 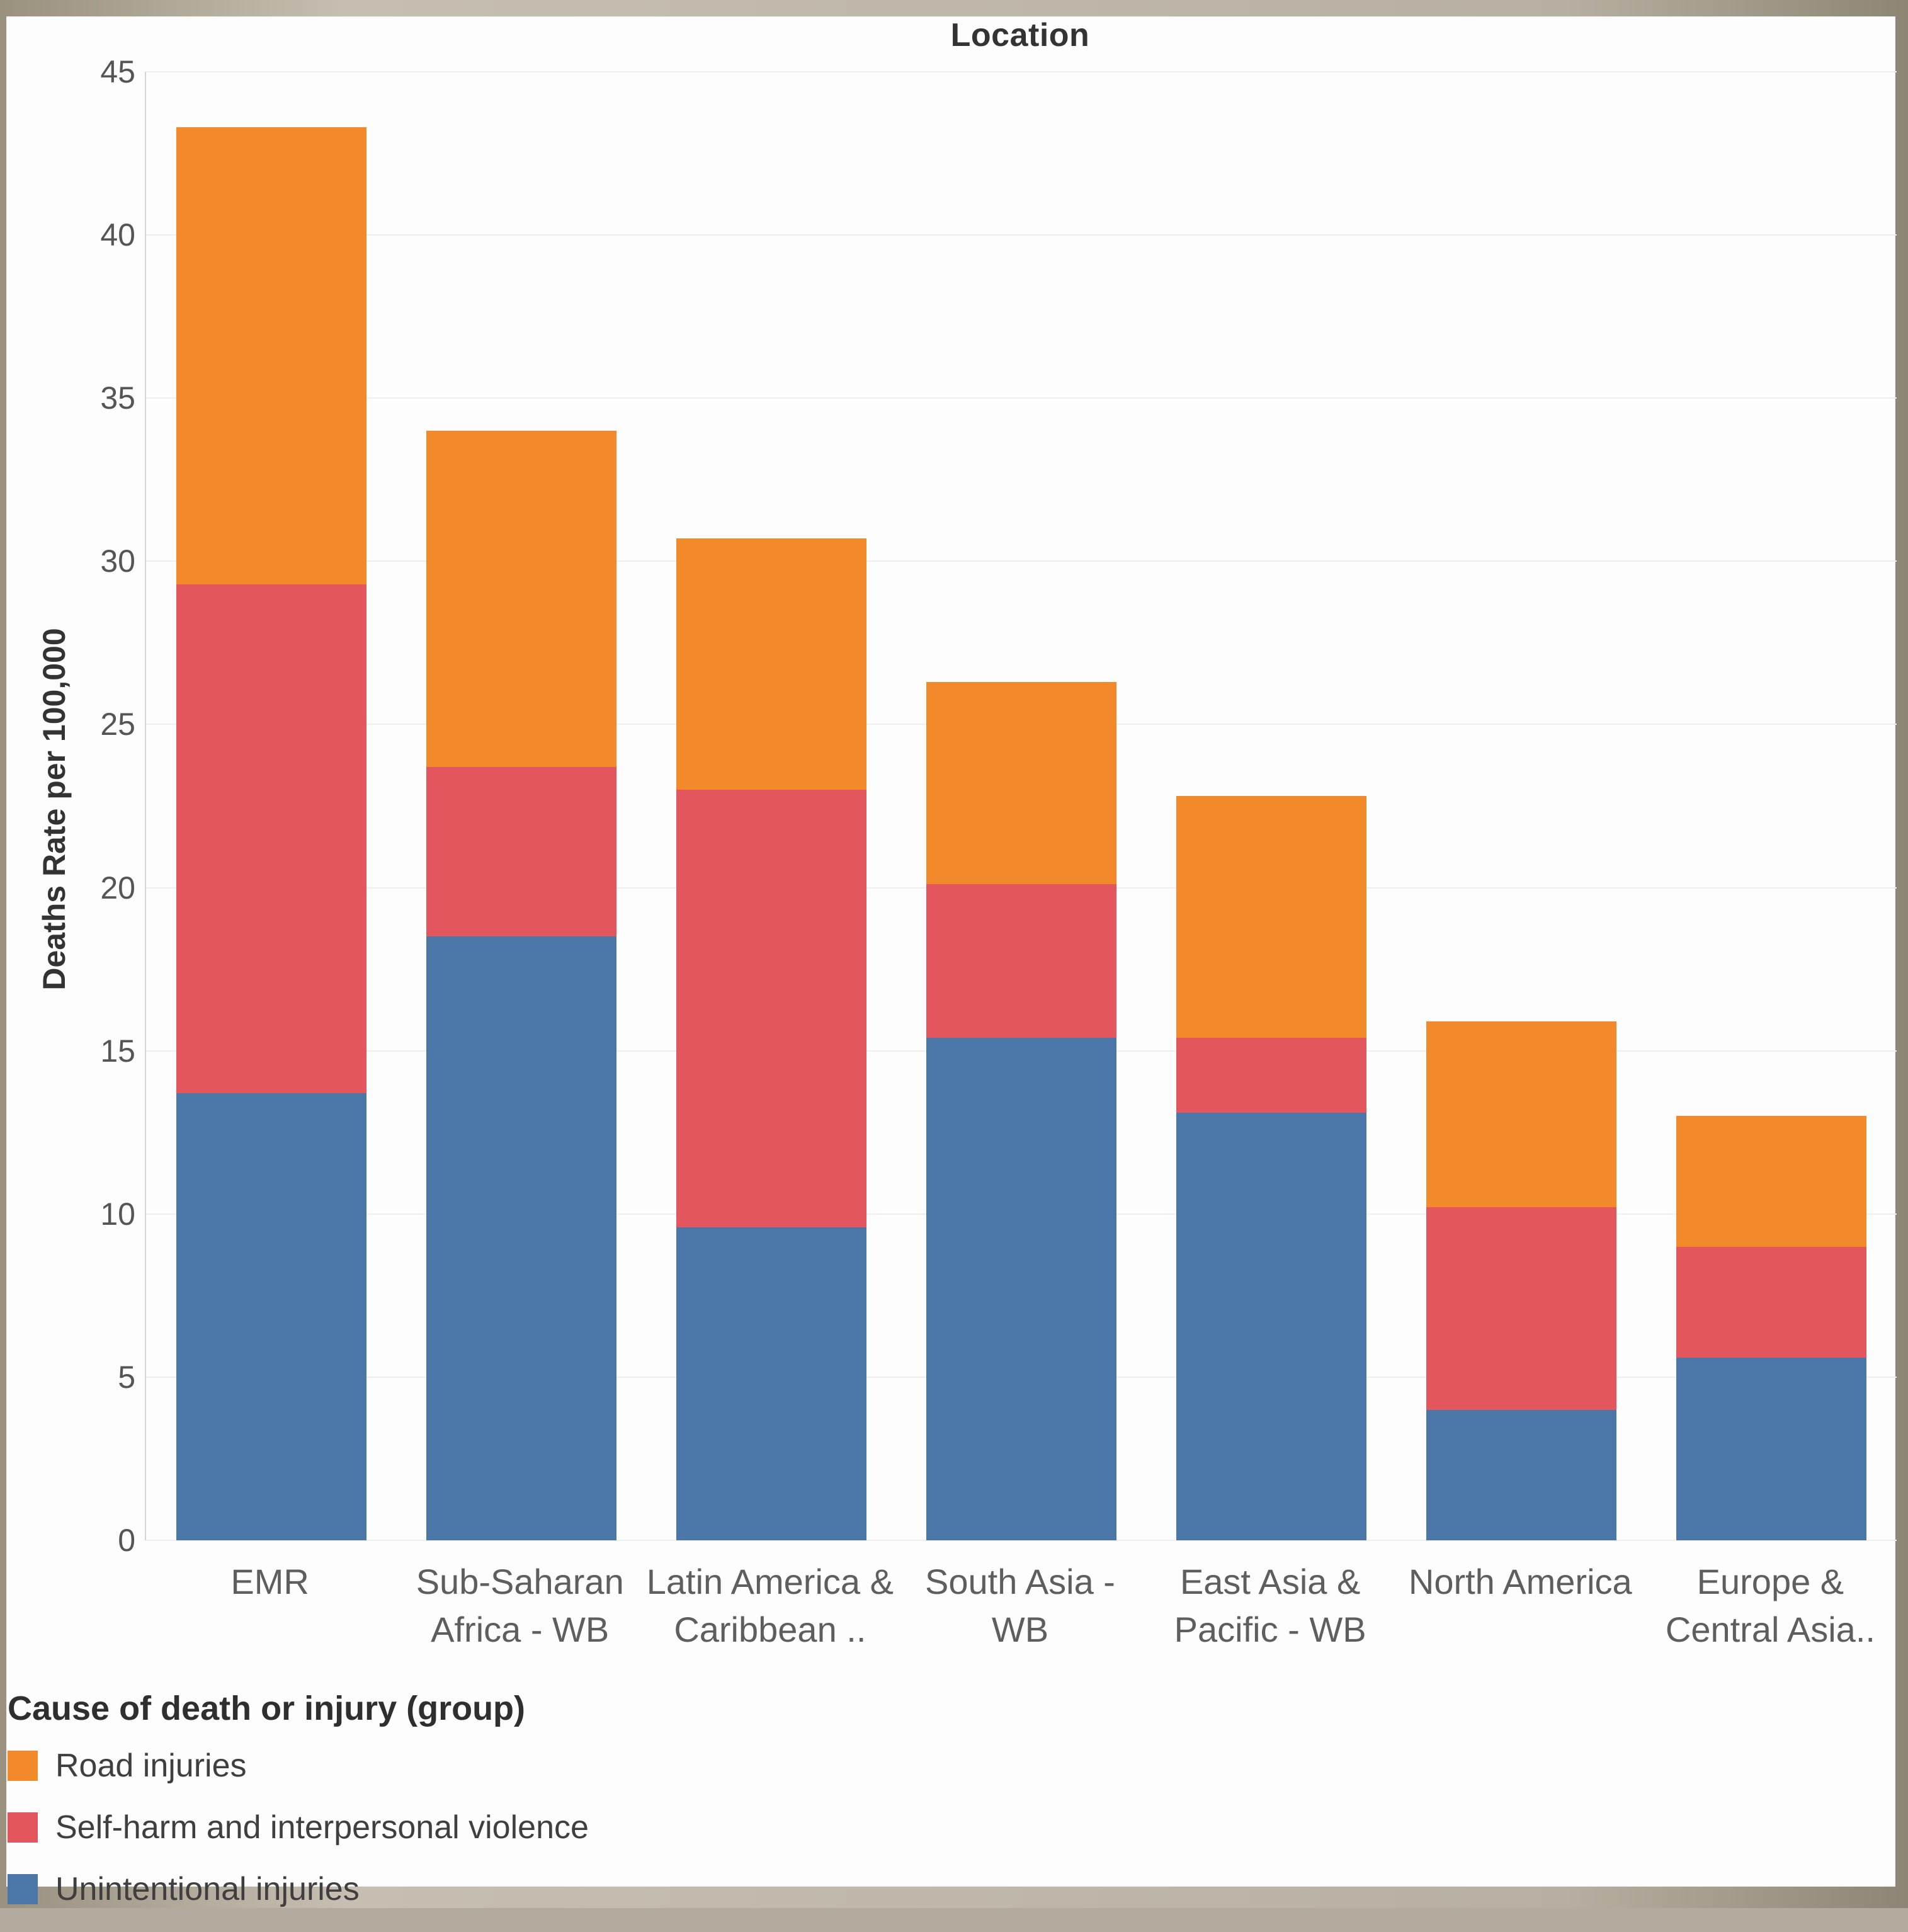 I want to click on bar-segment-east-asia-pacific-wb-unintentional-injuries, so click(x=1271, y=1326).